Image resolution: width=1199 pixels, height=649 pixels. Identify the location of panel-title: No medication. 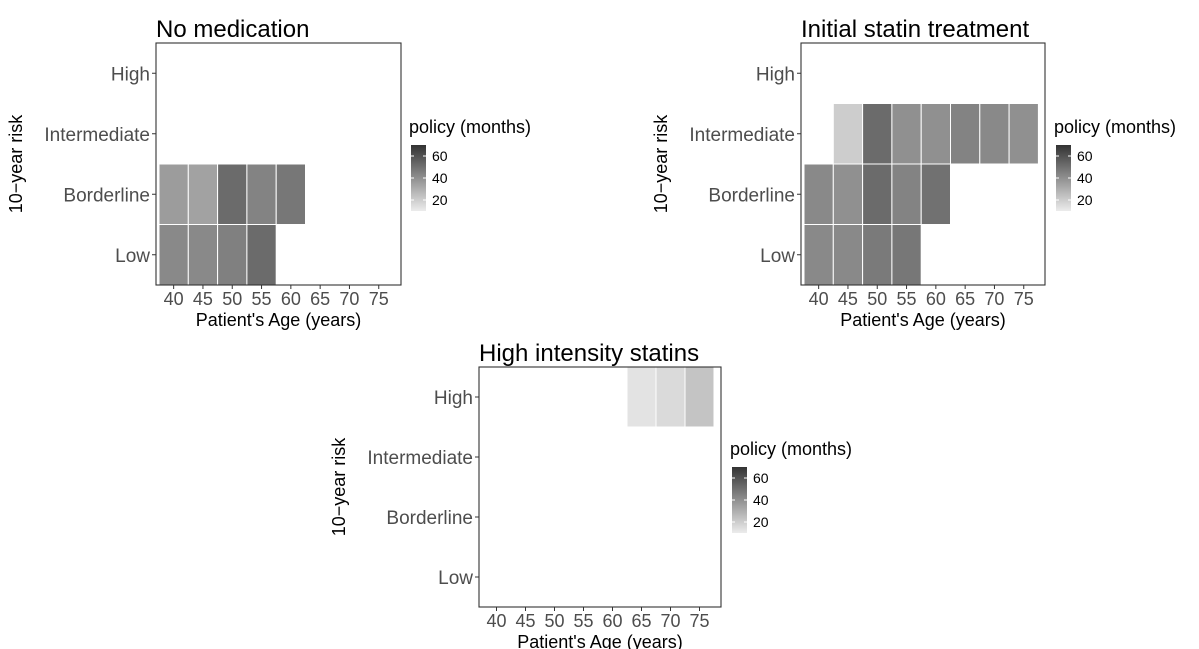
(232, 29).